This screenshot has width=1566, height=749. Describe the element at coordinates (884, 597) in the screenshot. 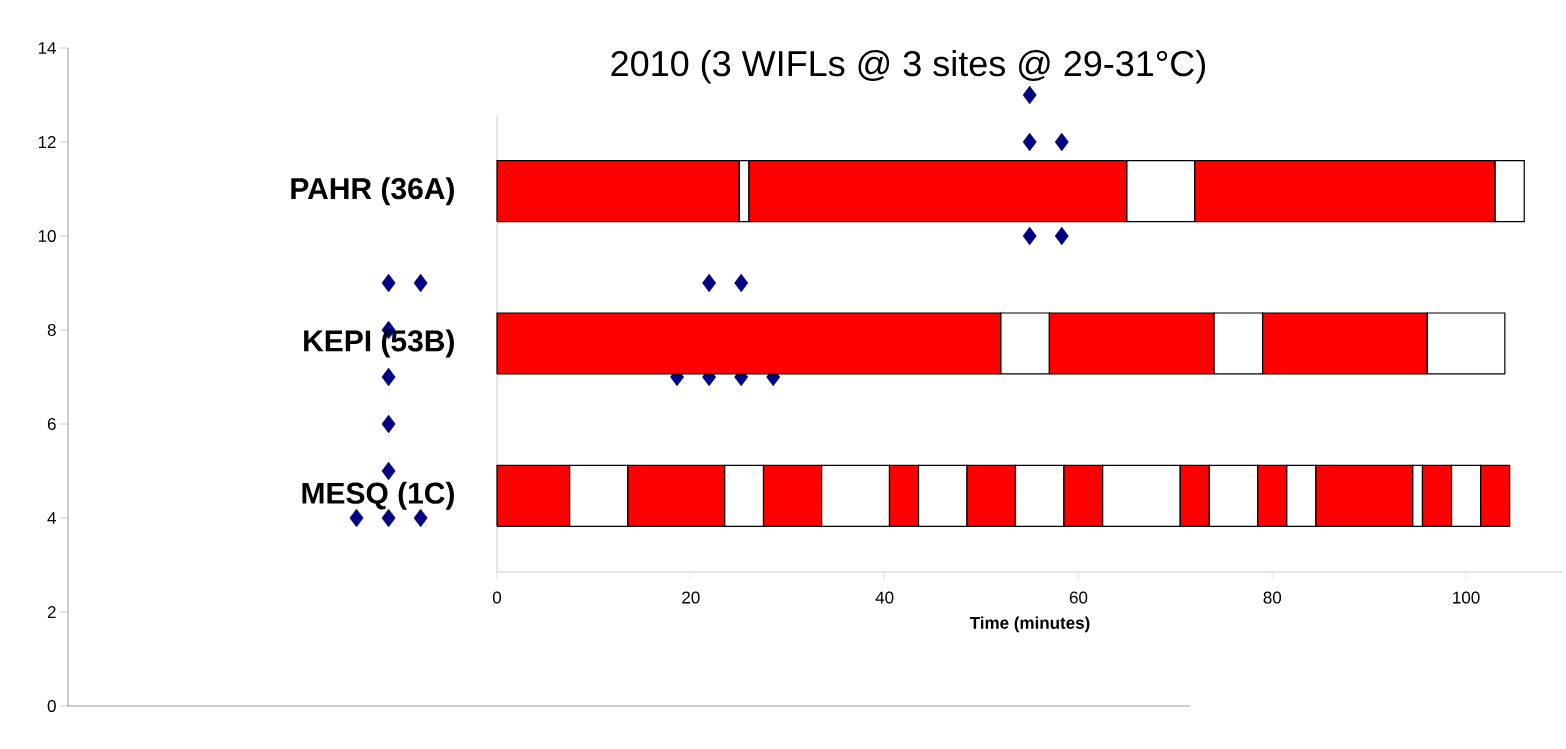

I see `x-tick-label: 40` at that location.